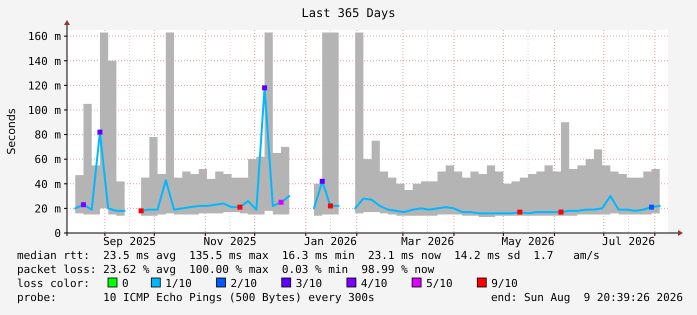 The height and width of the screenshot is (315, 697). Describe the element at coordinates (48, 184) in the screenshot. I see `y-tick-label: 40 m` at that location.